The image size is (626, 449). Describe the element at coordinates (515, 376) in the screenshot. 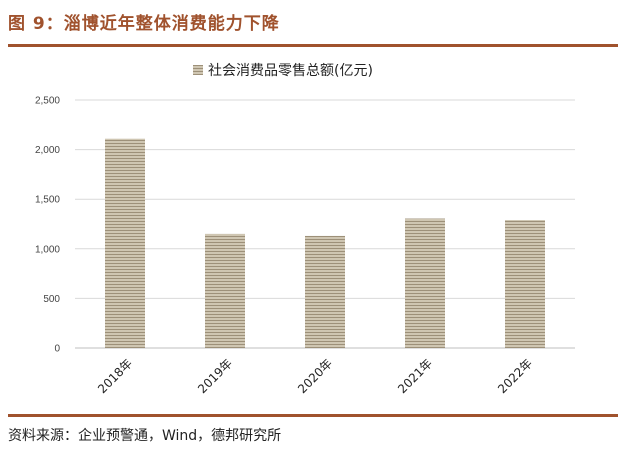

I see `x-tick-label: 2022年` at that location.